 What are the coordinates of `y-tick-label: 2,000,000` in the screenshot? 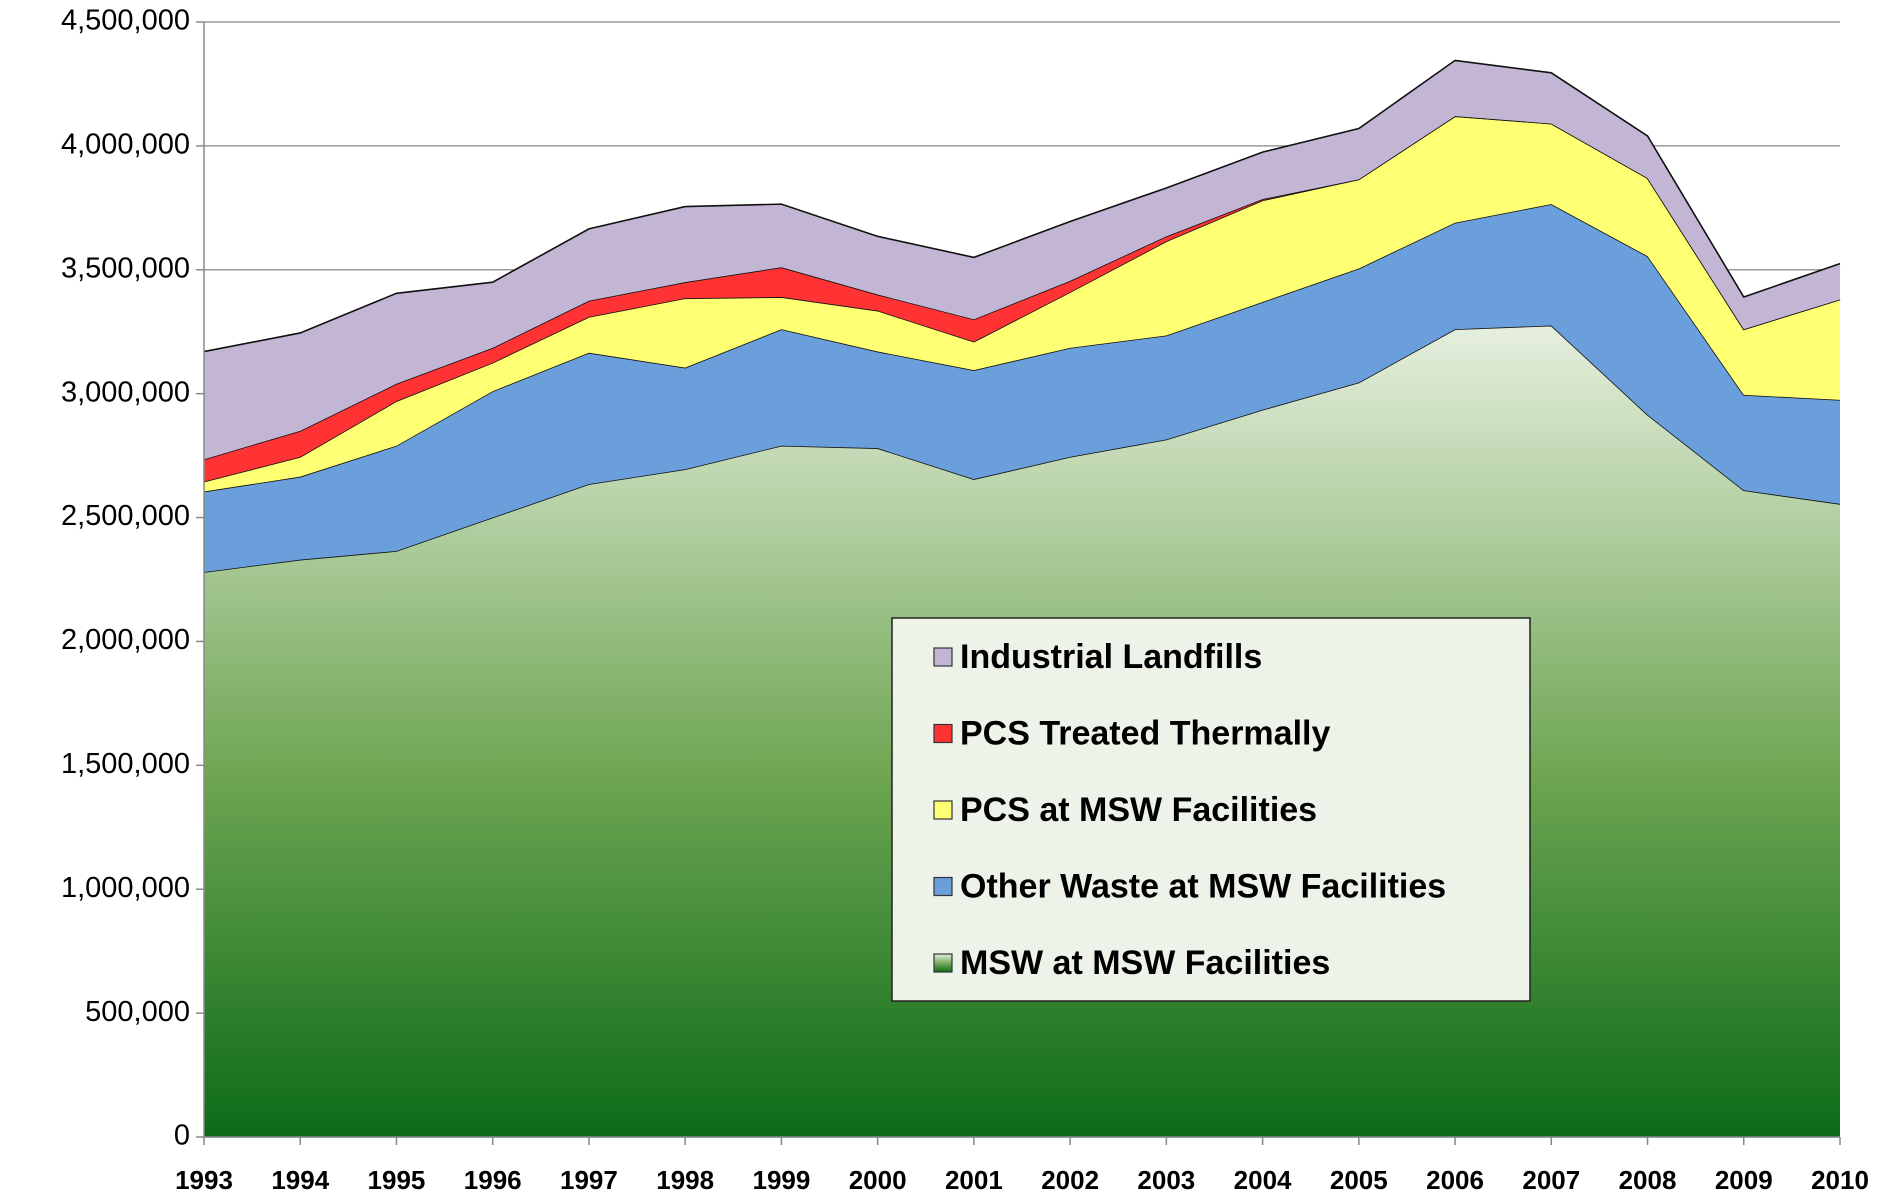 It's located at (125, 640).